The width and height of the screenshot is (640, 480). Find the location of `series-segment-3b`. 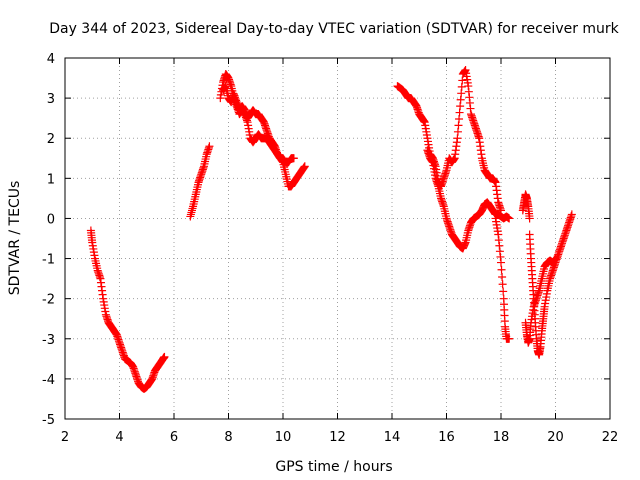

series-segment-3b is located at coordinates (258, 124).